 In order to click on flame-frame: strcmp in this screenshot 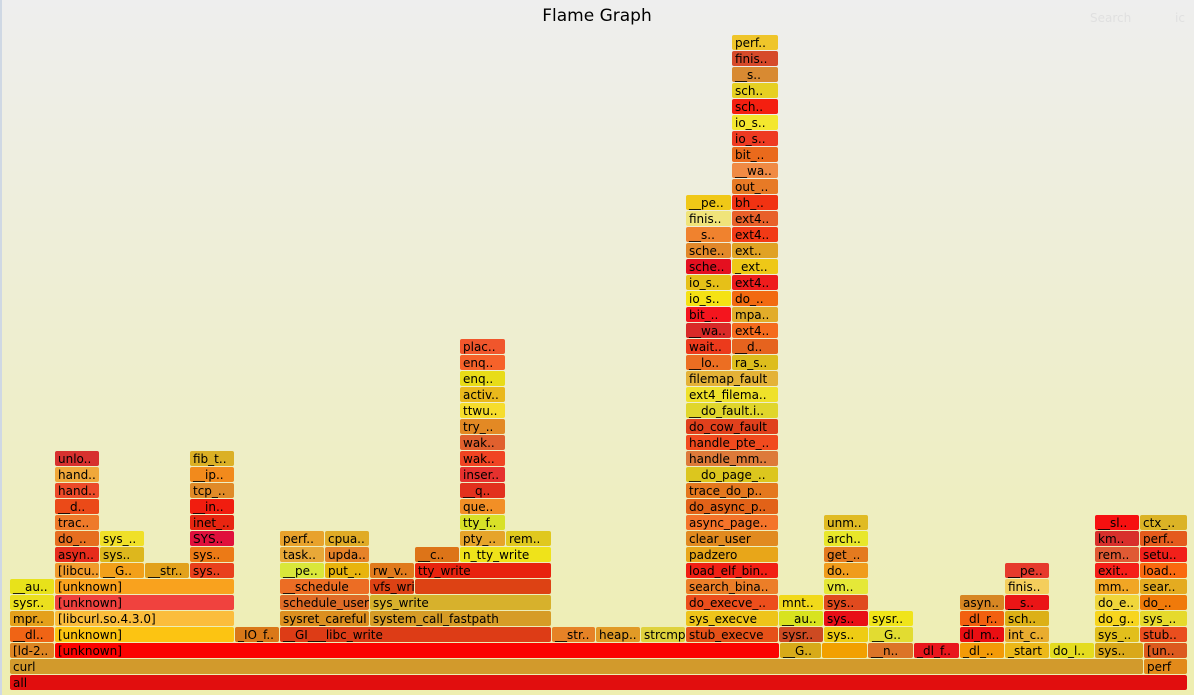, I will do `click(663, 634)`.